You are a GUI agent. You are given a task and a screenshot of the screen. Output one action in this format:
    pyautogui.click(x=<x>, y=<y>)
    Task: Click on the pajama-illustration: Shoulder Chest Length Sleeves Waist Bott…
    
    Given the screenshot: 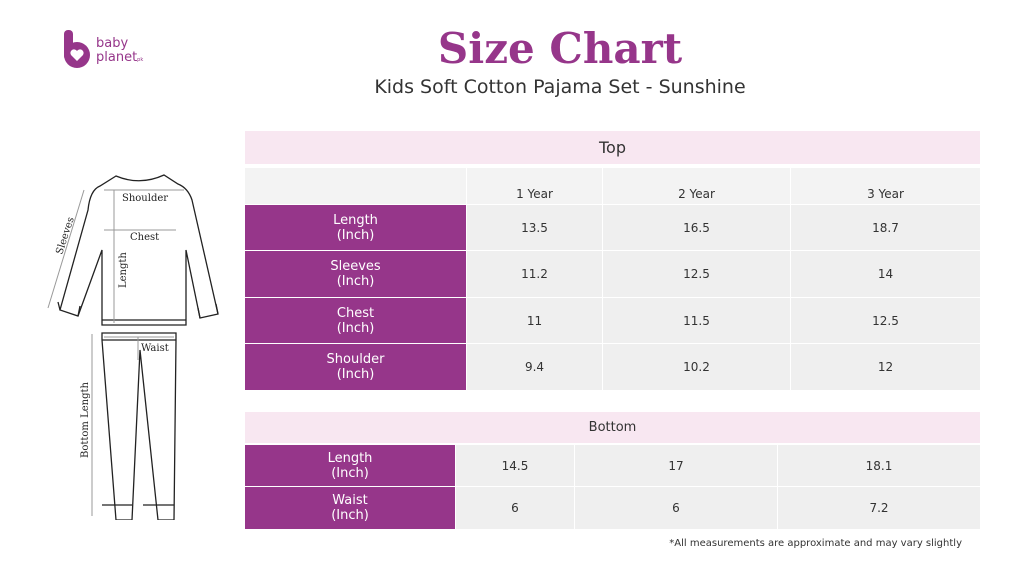 What is the action you would take?
    pyautogui.click(x=133, y=347)
    